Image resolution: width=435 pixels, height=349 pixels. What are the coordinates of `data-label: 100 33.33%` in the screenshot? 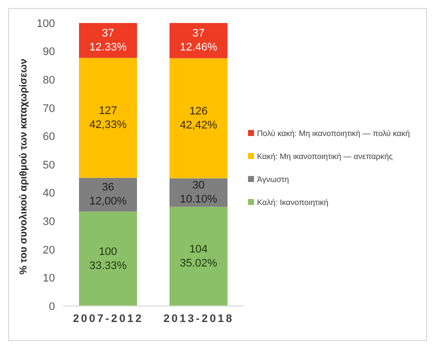 It's located at (108, 259).